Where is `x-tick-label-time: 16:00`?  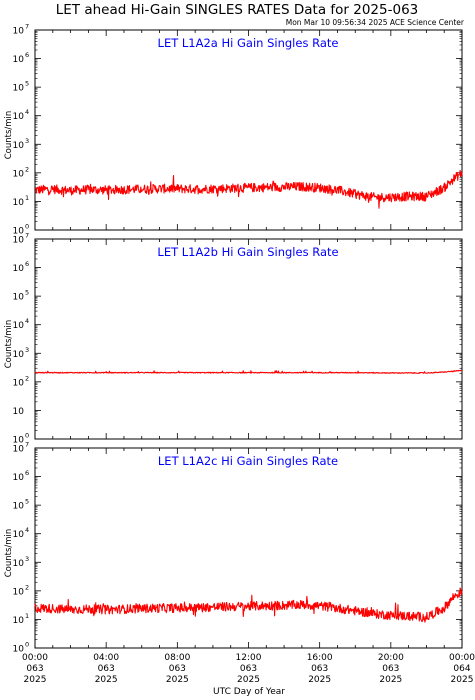 x-tick-label-time: 16:00 is located at coordinates (320, 658).